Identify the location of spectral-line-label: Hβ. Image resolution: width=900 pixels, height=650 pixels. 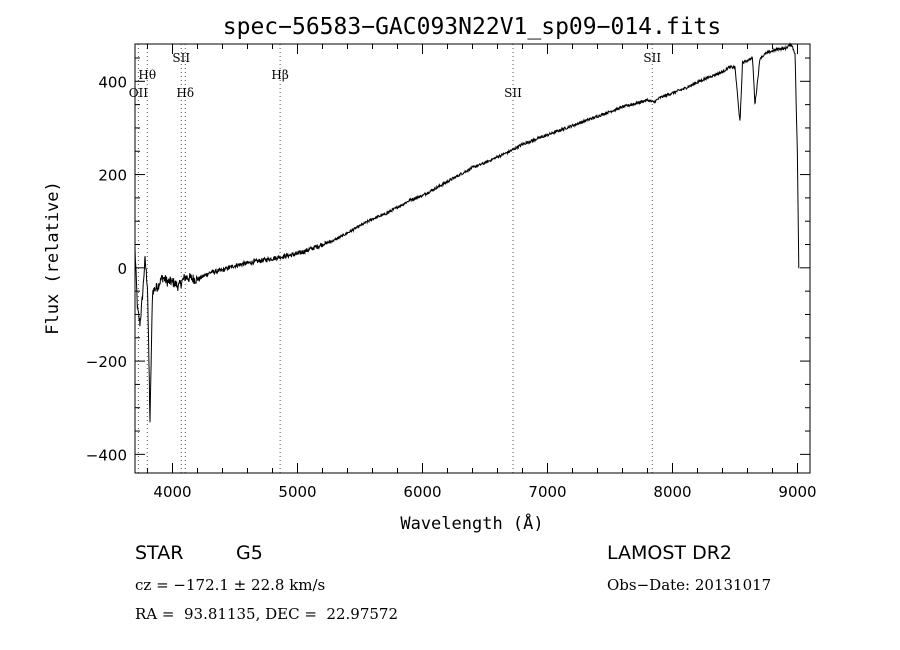
(279, 75).